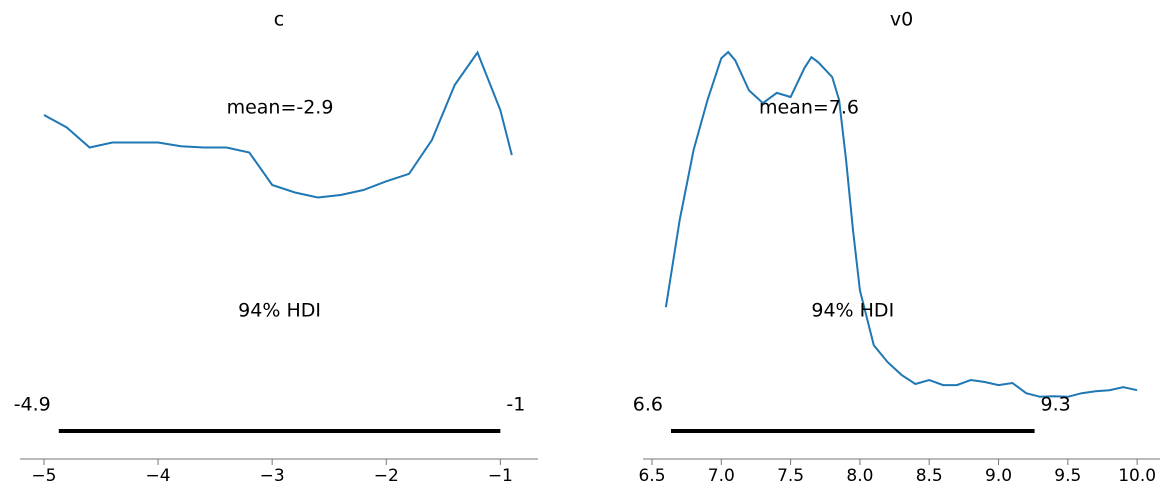  What do you see at coordinates (278, 124) in the screenshot?
I see `density-curve` at bounding box center [278, 124].